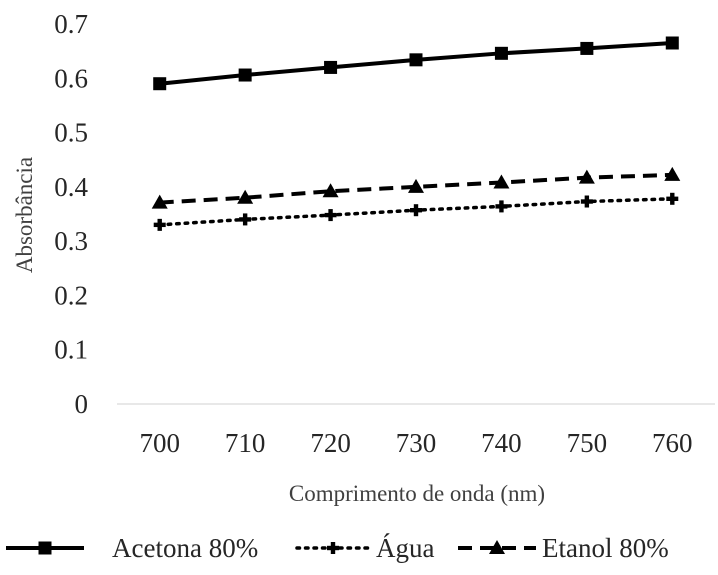 This screenshot has height=575, width=718. What do you see at coordinates (82, 404) in the screenshot?
I see `y-tick-label: 0` at bounding box center [82, 404].